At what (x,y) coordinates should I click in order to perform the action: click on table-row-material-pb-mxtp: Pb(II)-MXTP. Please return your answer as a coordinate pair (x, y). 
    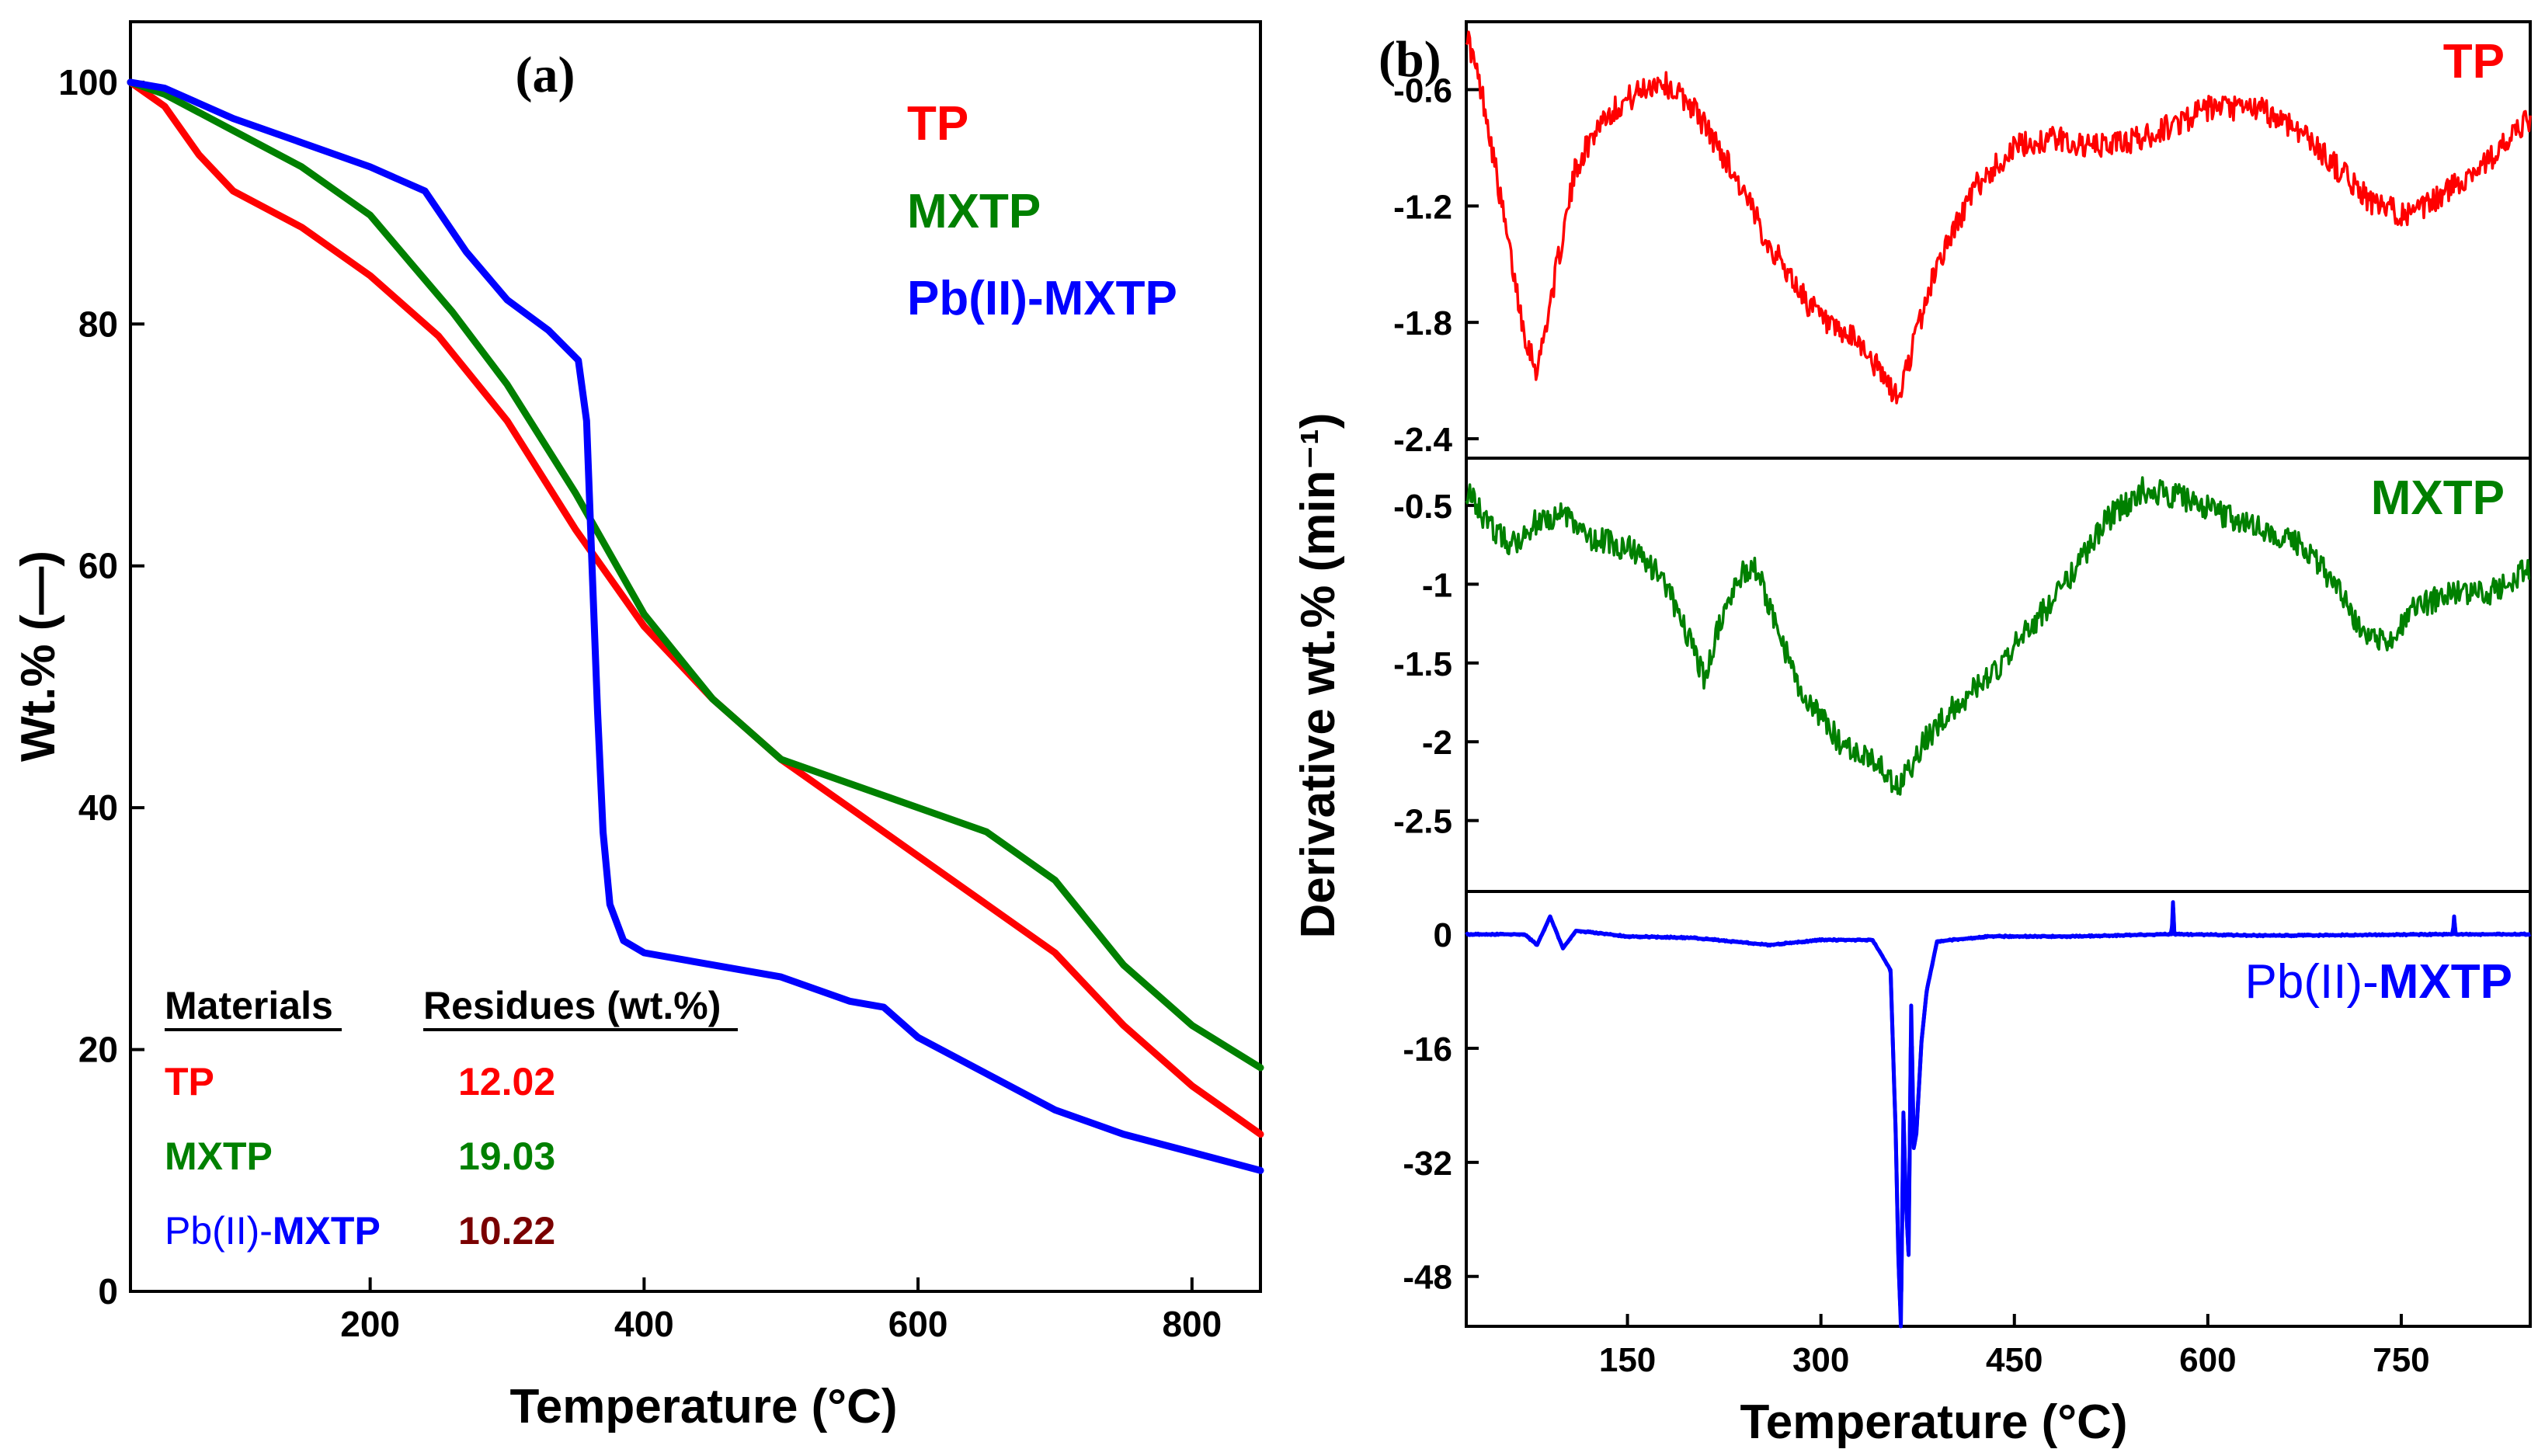
    Looking at the image, I should click on (273, 1231).